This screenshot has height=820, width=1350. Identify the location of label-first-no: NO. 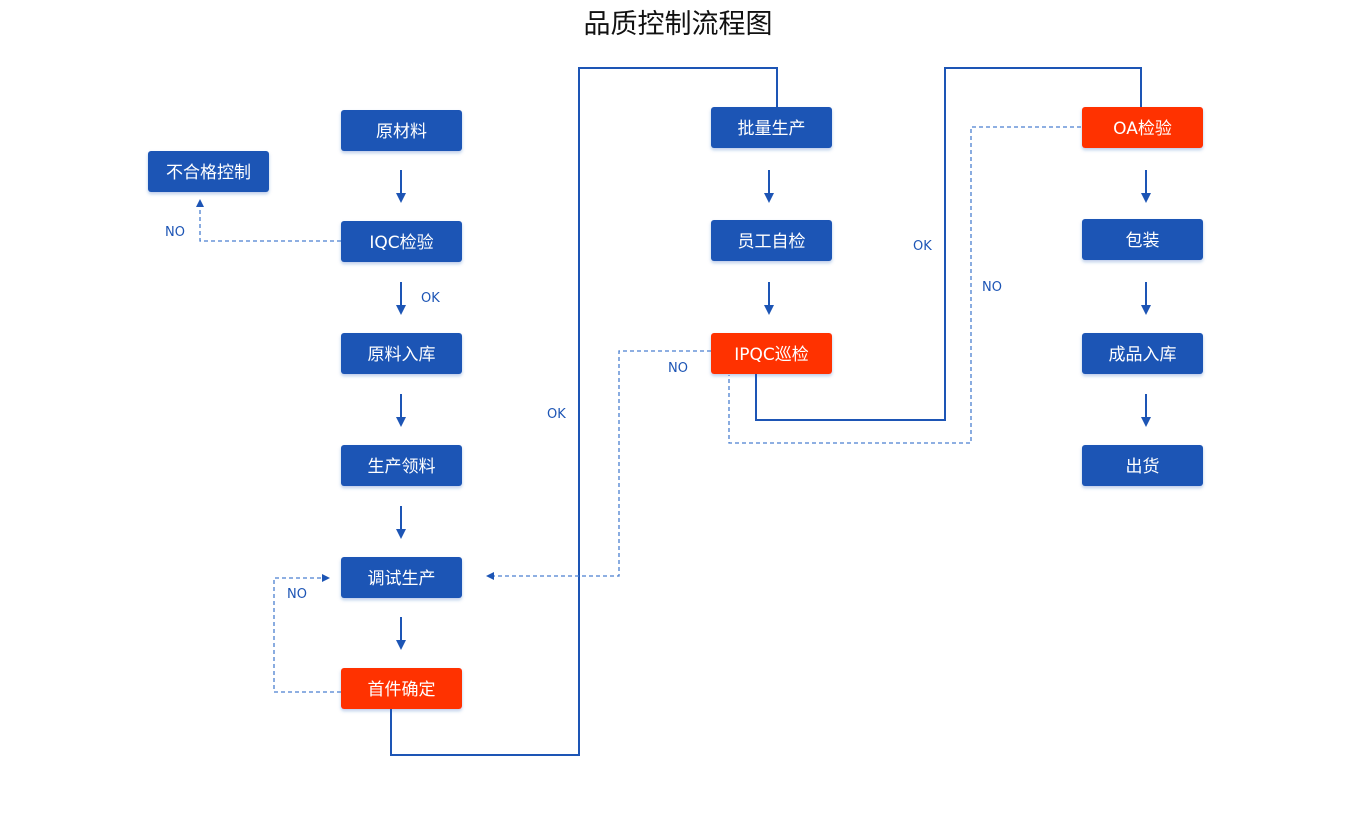
(297, 594).